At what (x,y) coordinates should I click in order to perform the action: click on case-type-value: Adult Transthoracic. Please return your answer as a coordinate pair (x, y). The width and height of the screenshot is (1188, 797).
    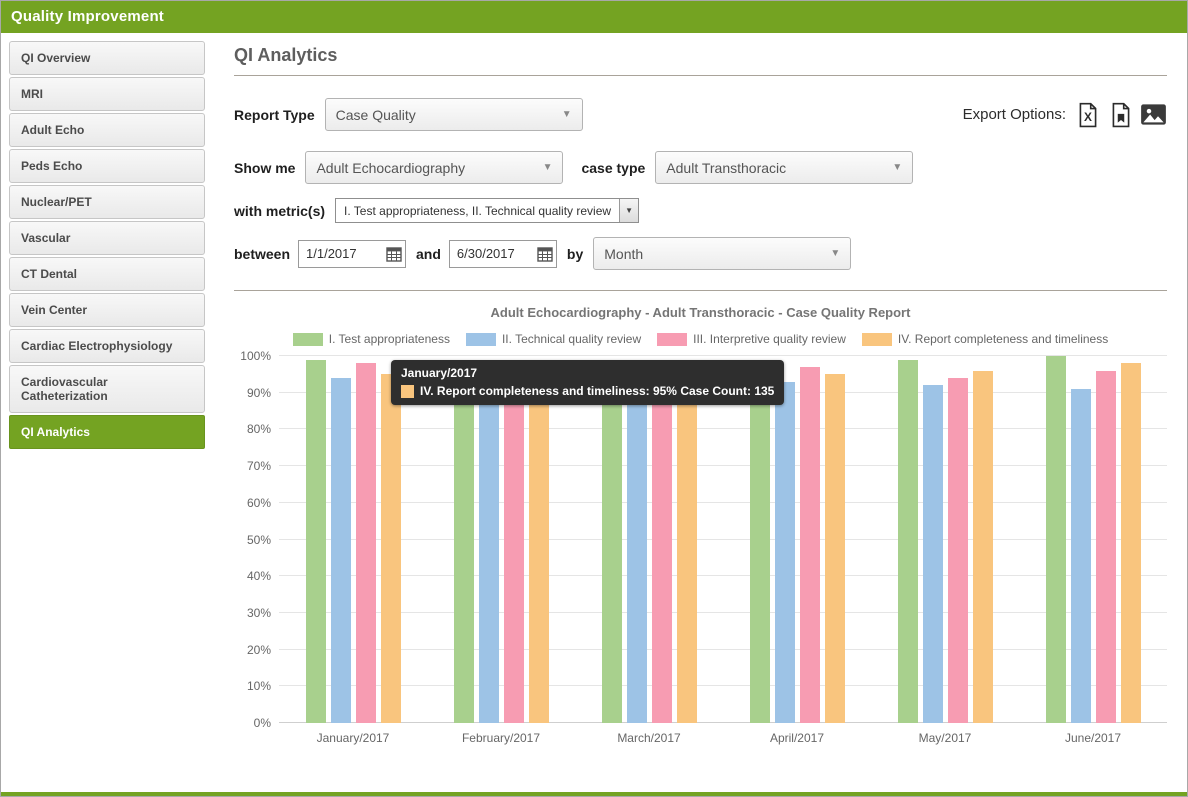
    Looking at the image, I should click on (726, 167).